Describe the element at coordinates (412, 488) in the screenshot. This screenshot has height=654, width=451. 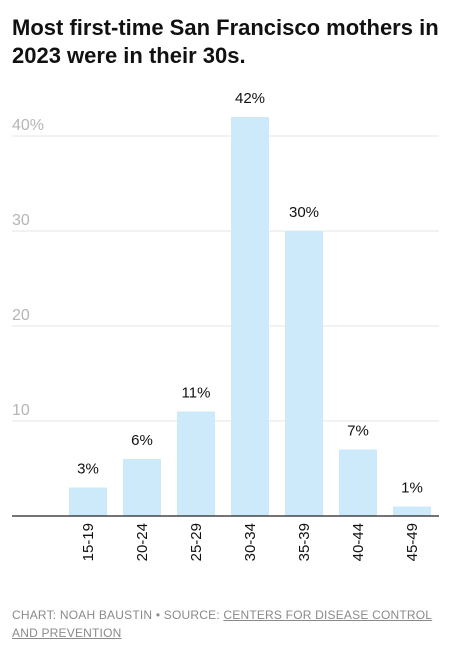
I see `data-label: 1%` at that location.